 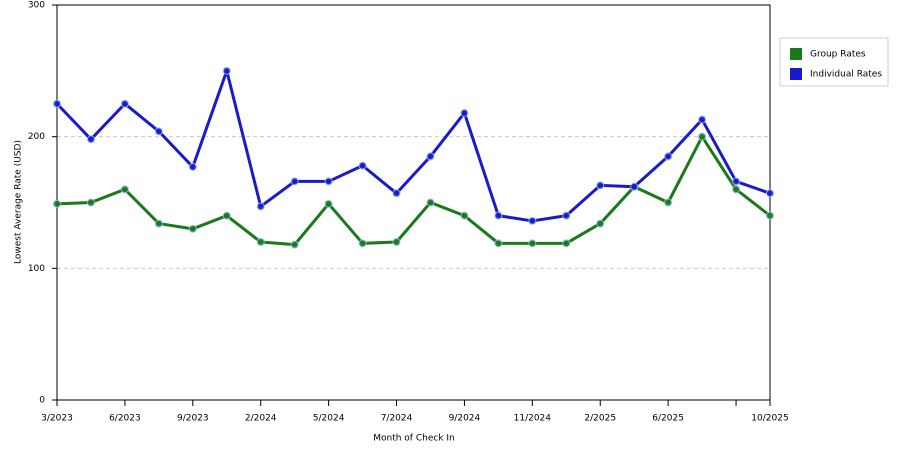 I want to click on y-tick-label: 200, so click(x=36, y=137).